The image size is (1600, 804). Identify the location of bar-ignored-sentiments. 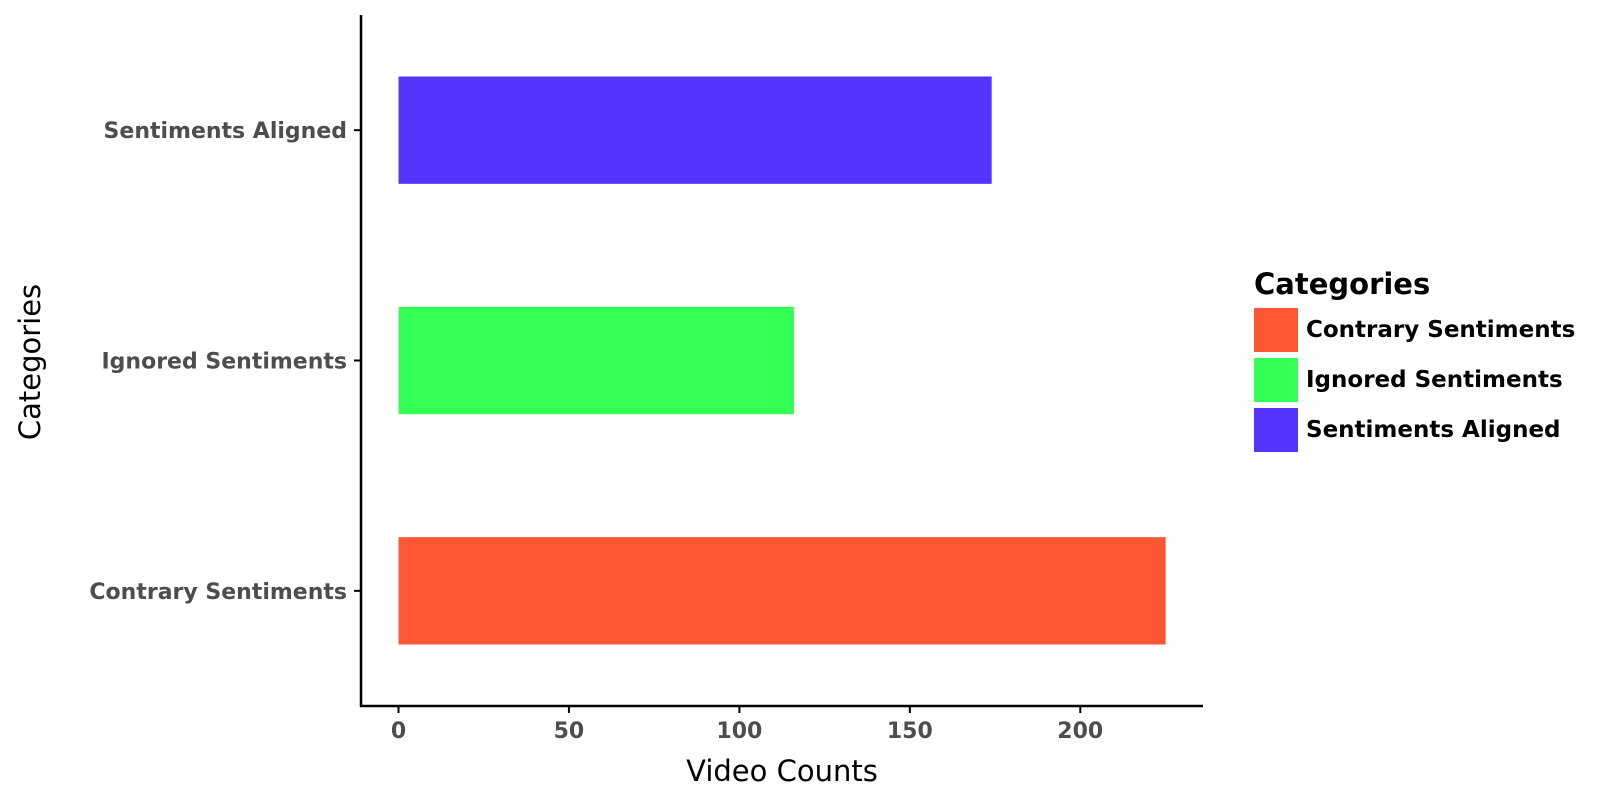
(596, 360).